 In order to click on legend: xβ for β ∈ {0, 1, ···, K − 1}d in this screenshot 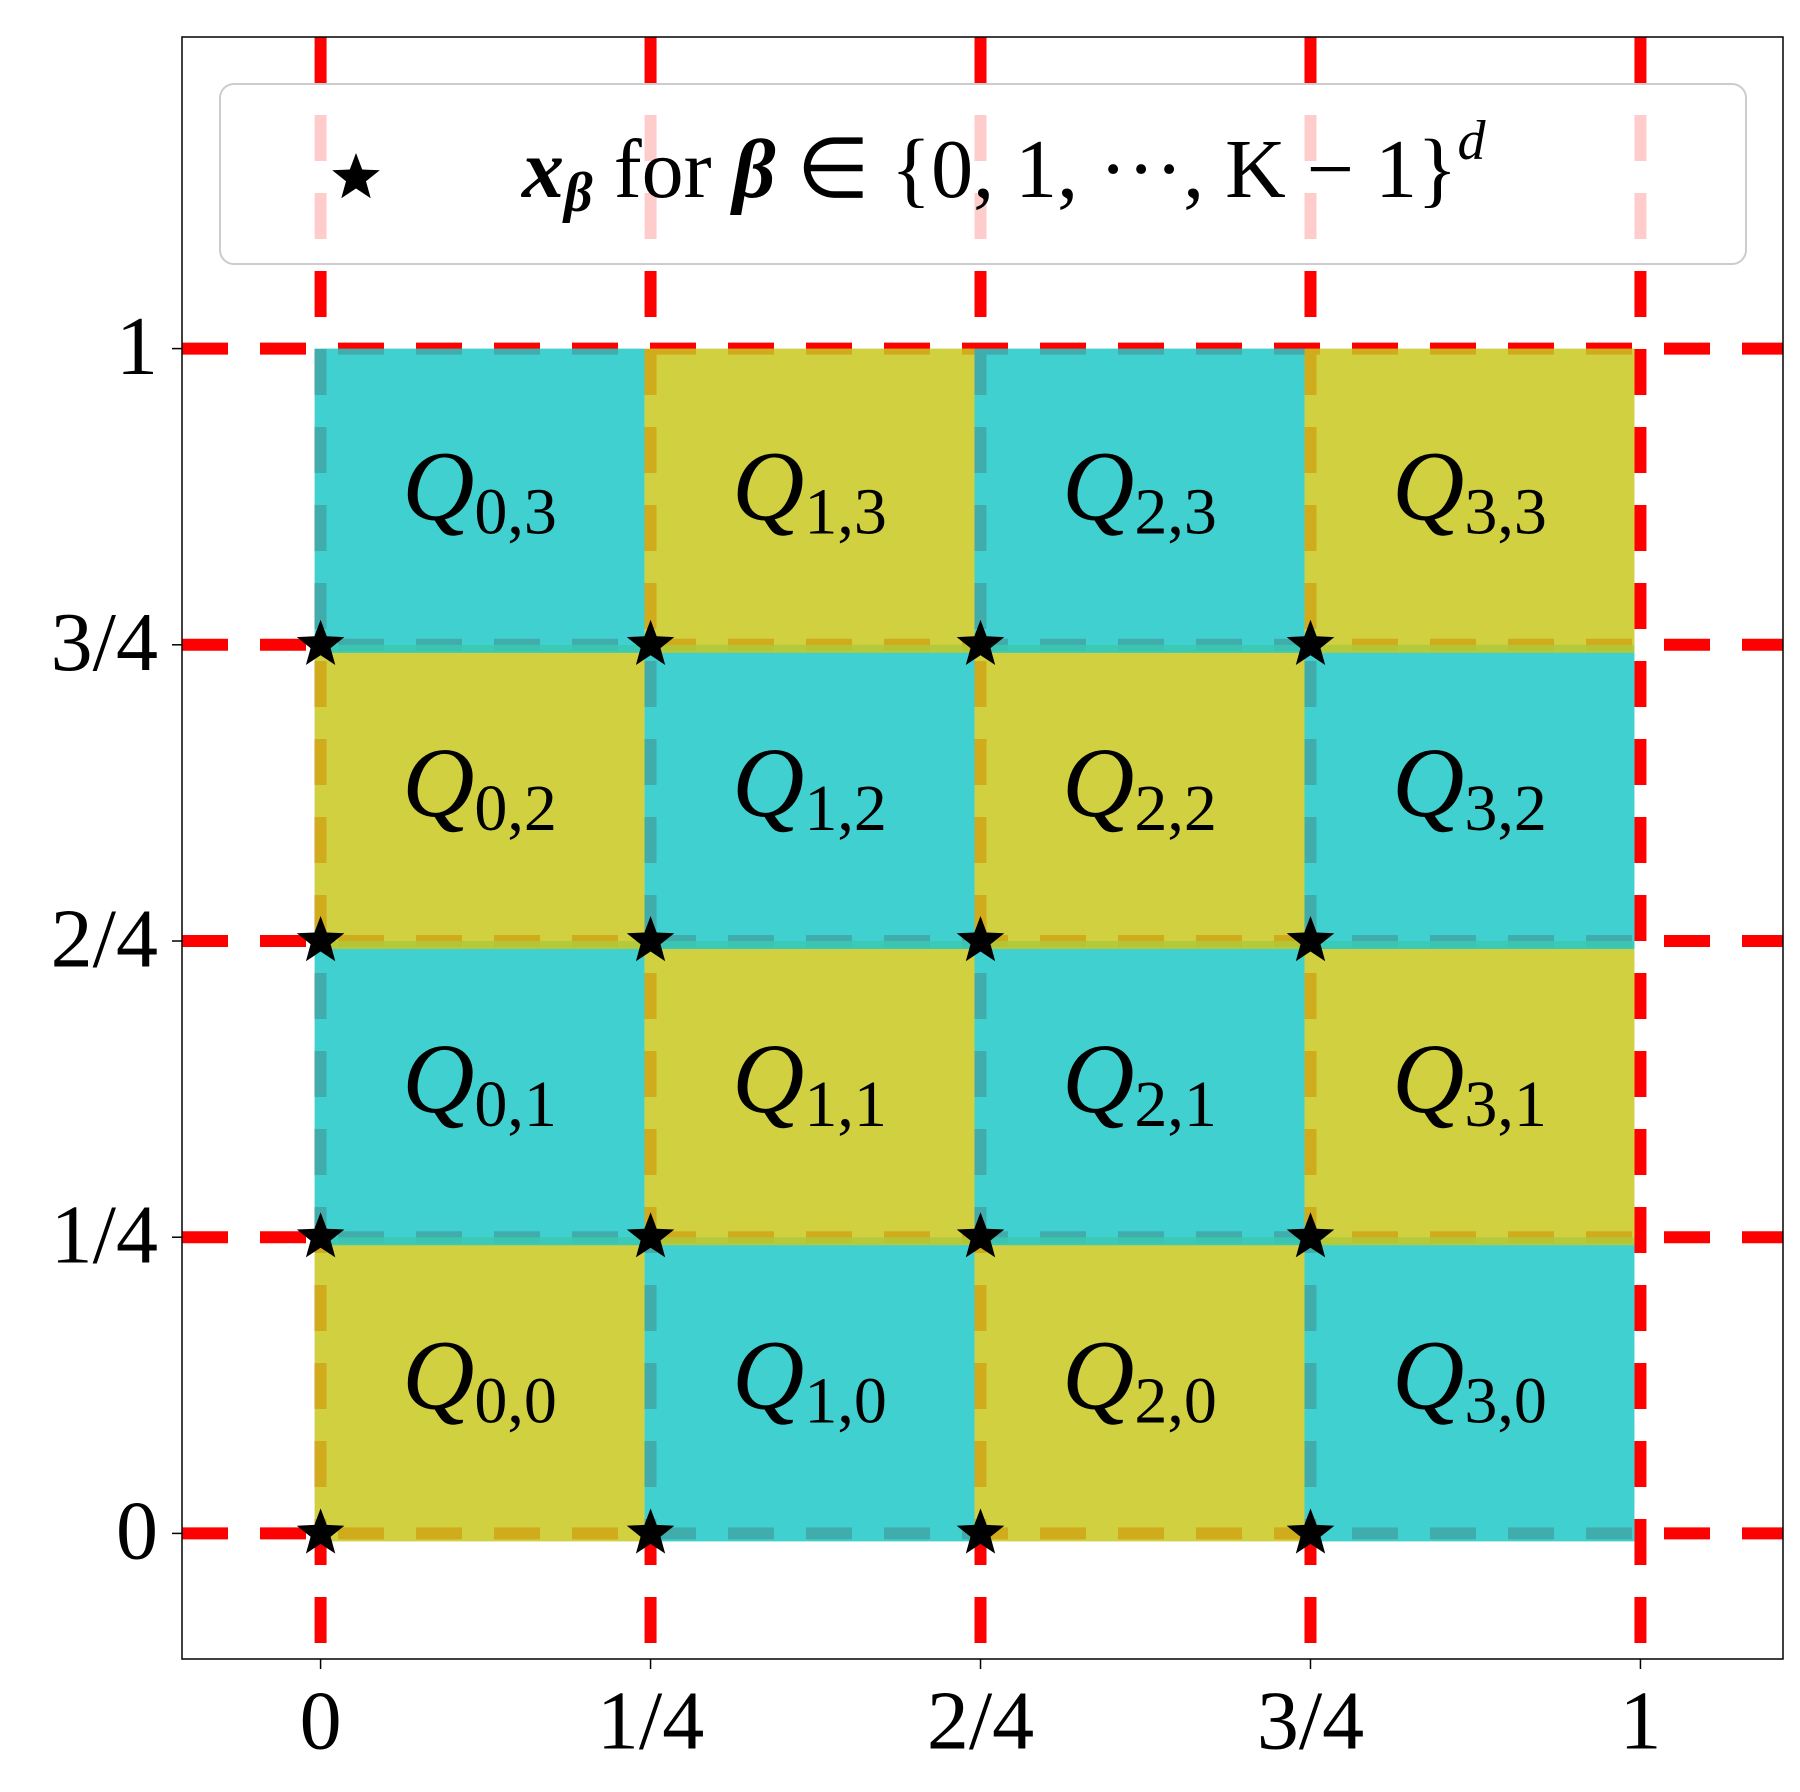, I will do `click(983, 174)`.